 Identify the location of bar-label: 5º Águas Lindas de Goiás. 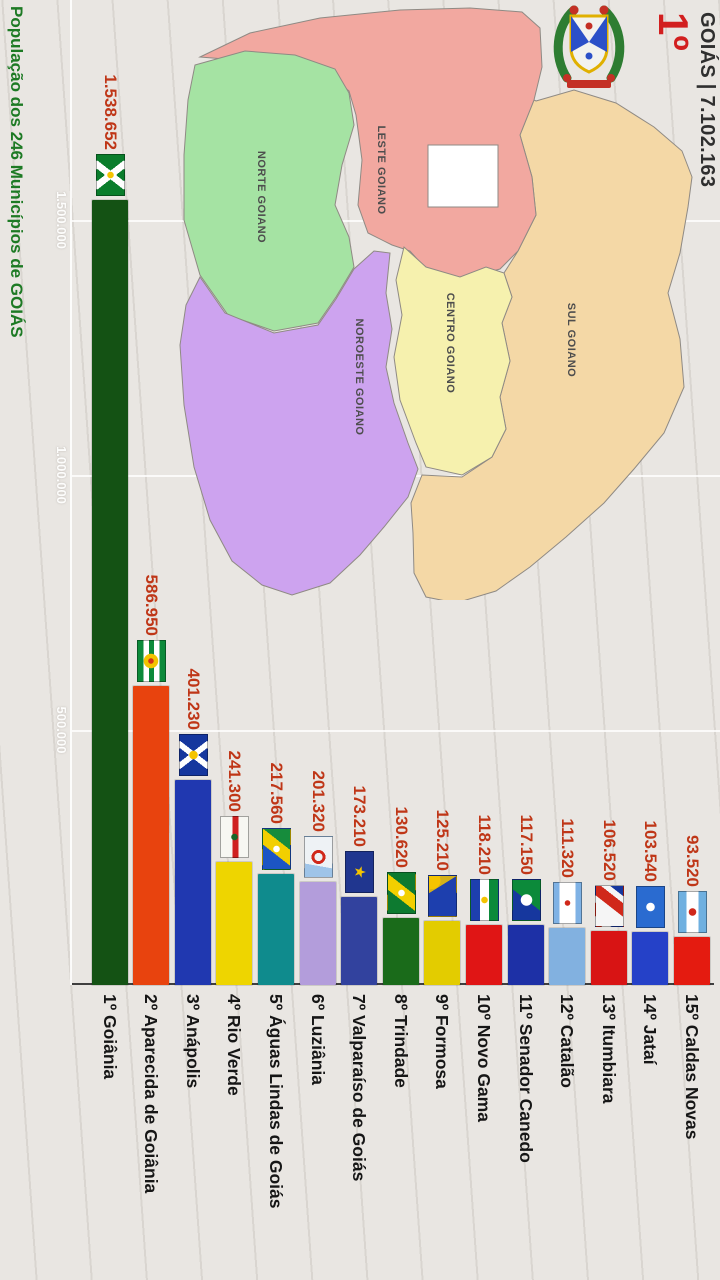
(276, 1101).